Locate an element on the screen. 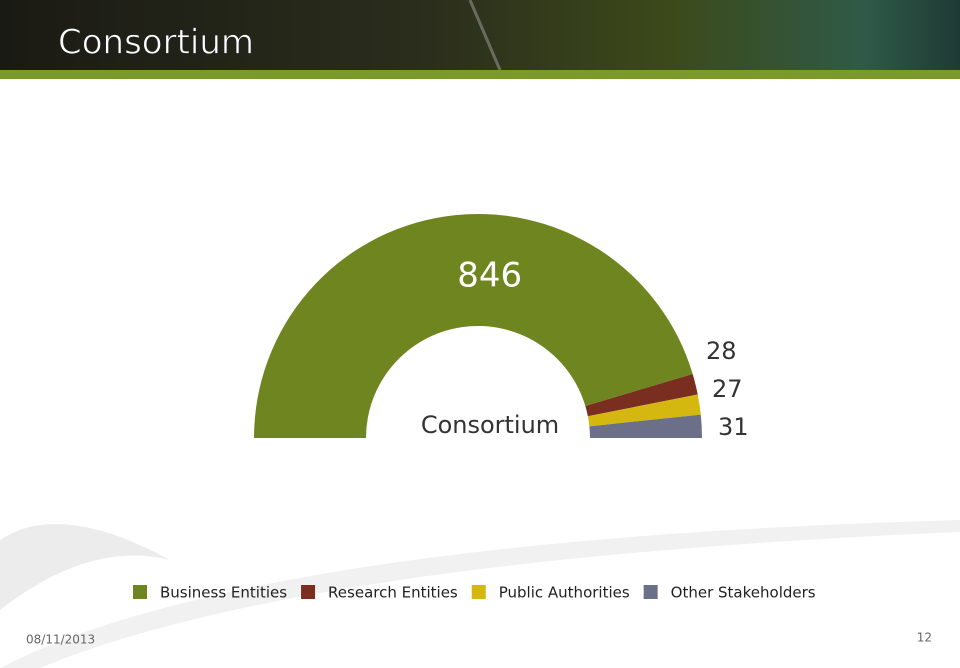 This screenshot has width=960, height=668. slide-title: Consortium is located at coordinates (156, 43).